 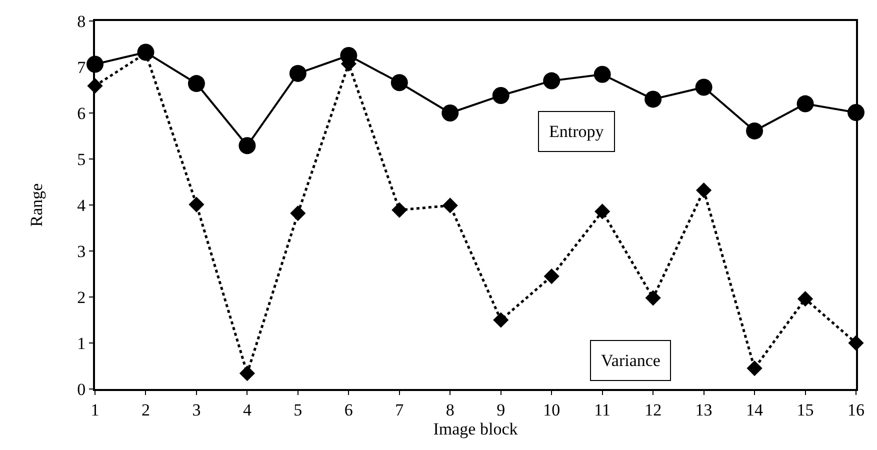 What do you see at coordinates (399, 410) in the screenshot?
I see `x-tick-label: 7` at bounding box center [399, 410].